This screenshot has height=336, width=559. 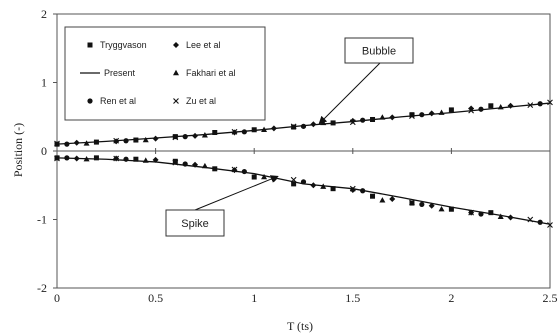 I want to click on legend-label-ren-et-al: Ren et al, so click(x=118, y=101).